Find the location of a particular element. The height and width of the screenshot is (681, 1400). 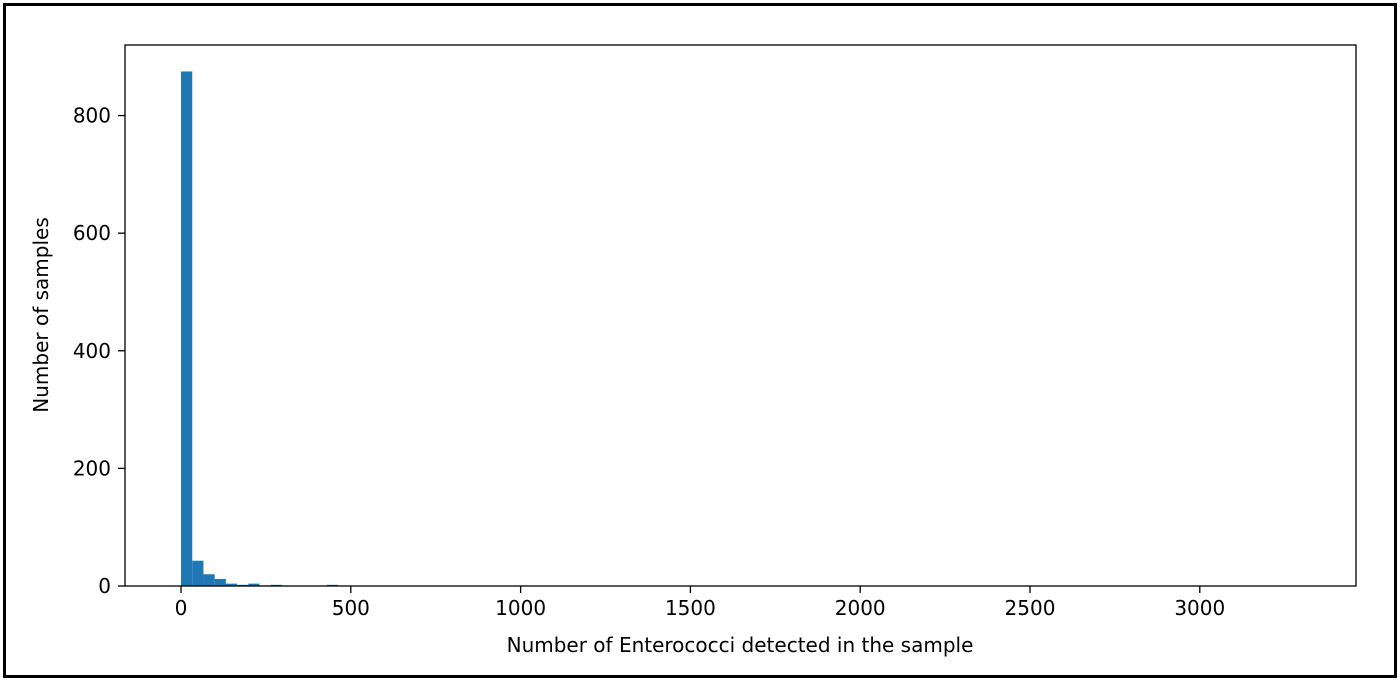

x-tick-label-4: 2000 is located at coordinates (860, 608).